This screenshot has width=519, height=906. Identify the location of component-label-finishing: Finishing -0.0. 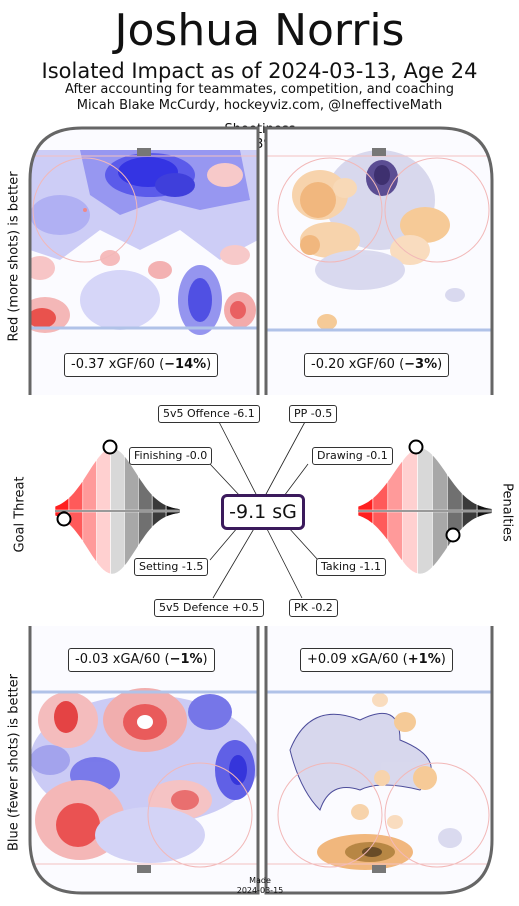
(171, 456).